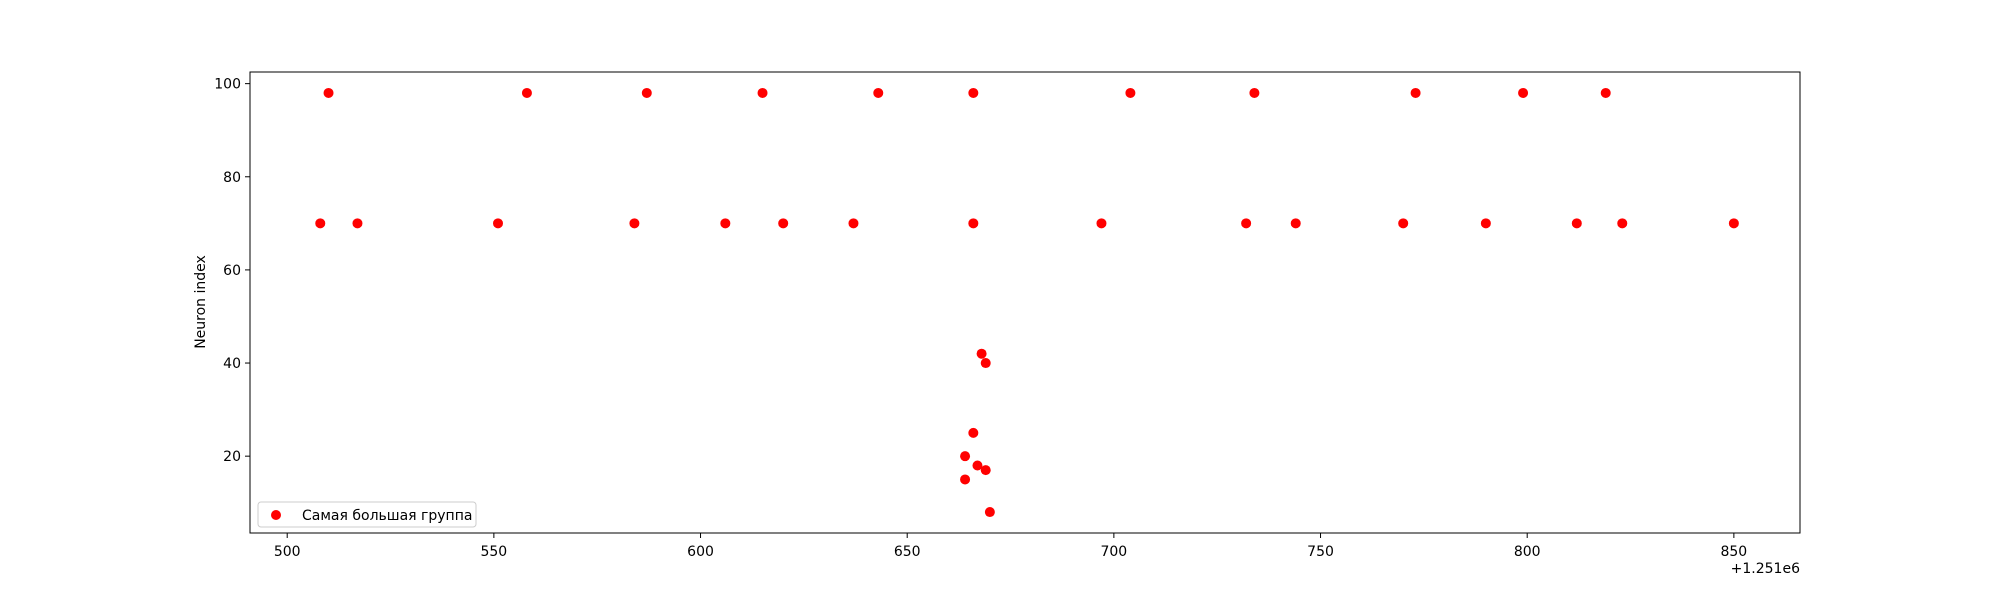 This screenshot has width=2000, height=600. I want to click on y-axis-ticks: 20 40 60 80 100, so click(232, 271).